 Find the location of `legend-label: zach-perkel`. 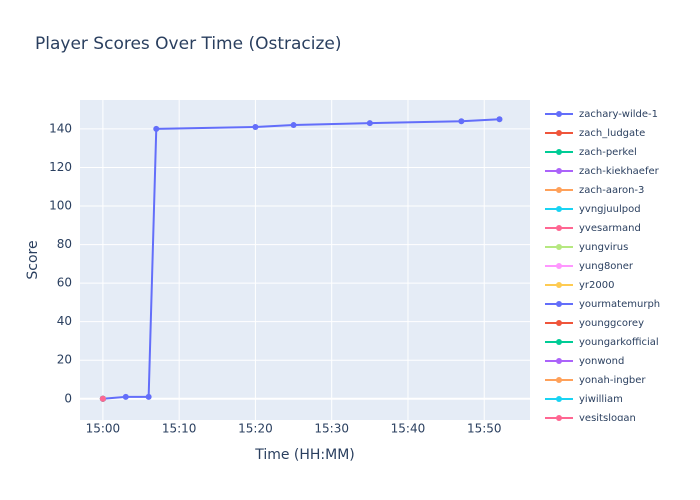

legend-label: zach-perkel is located at coordinates (608, 152).